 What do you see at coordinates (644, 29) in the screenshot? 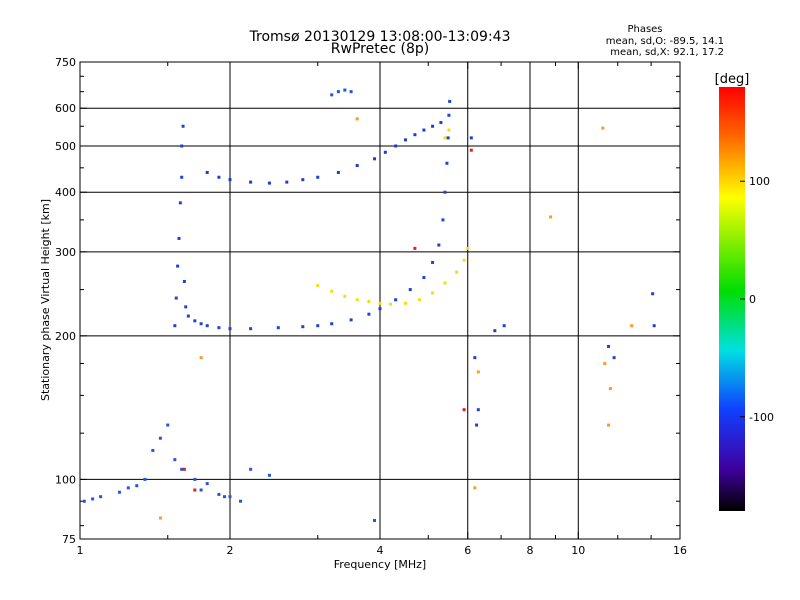
I see `phases-title: Phases` at bounding box center [644, 29].